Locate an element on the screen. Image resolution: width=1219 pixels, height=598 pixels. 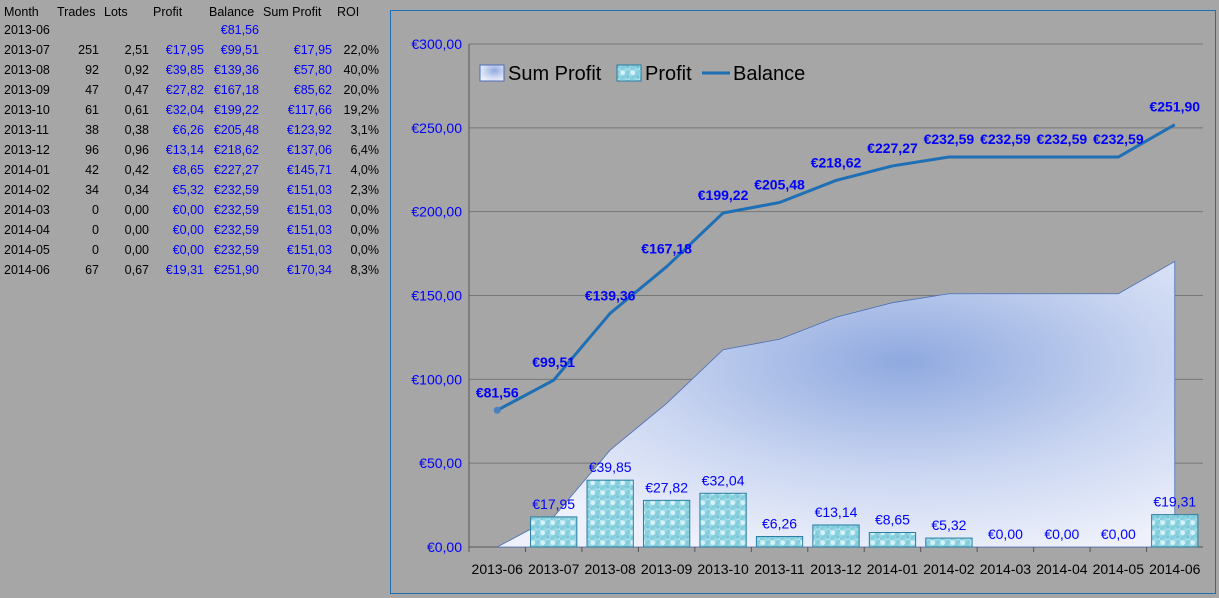
profit-data-label: €17,95 is located at coordinates (553, 504).